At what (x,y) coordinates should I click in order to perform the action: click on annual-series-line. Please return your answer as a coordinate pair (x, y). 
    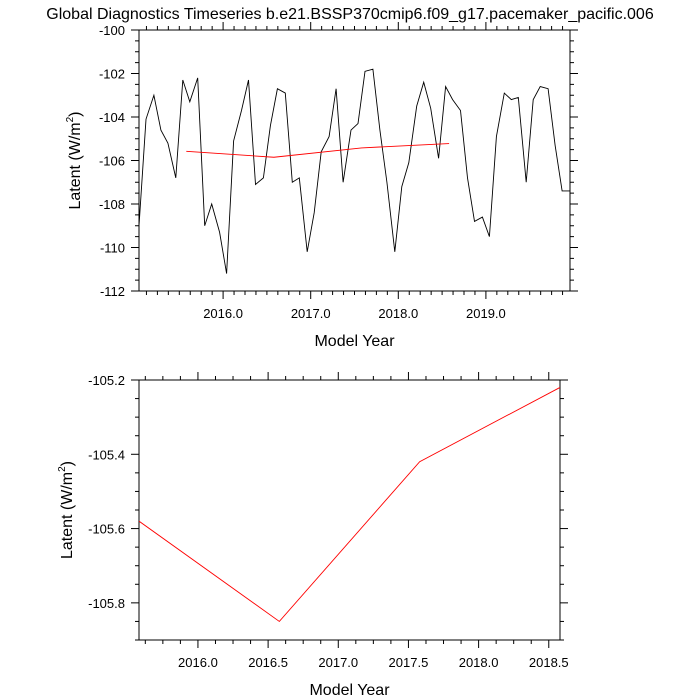
    Looking at the image, I should click on (318, 150).